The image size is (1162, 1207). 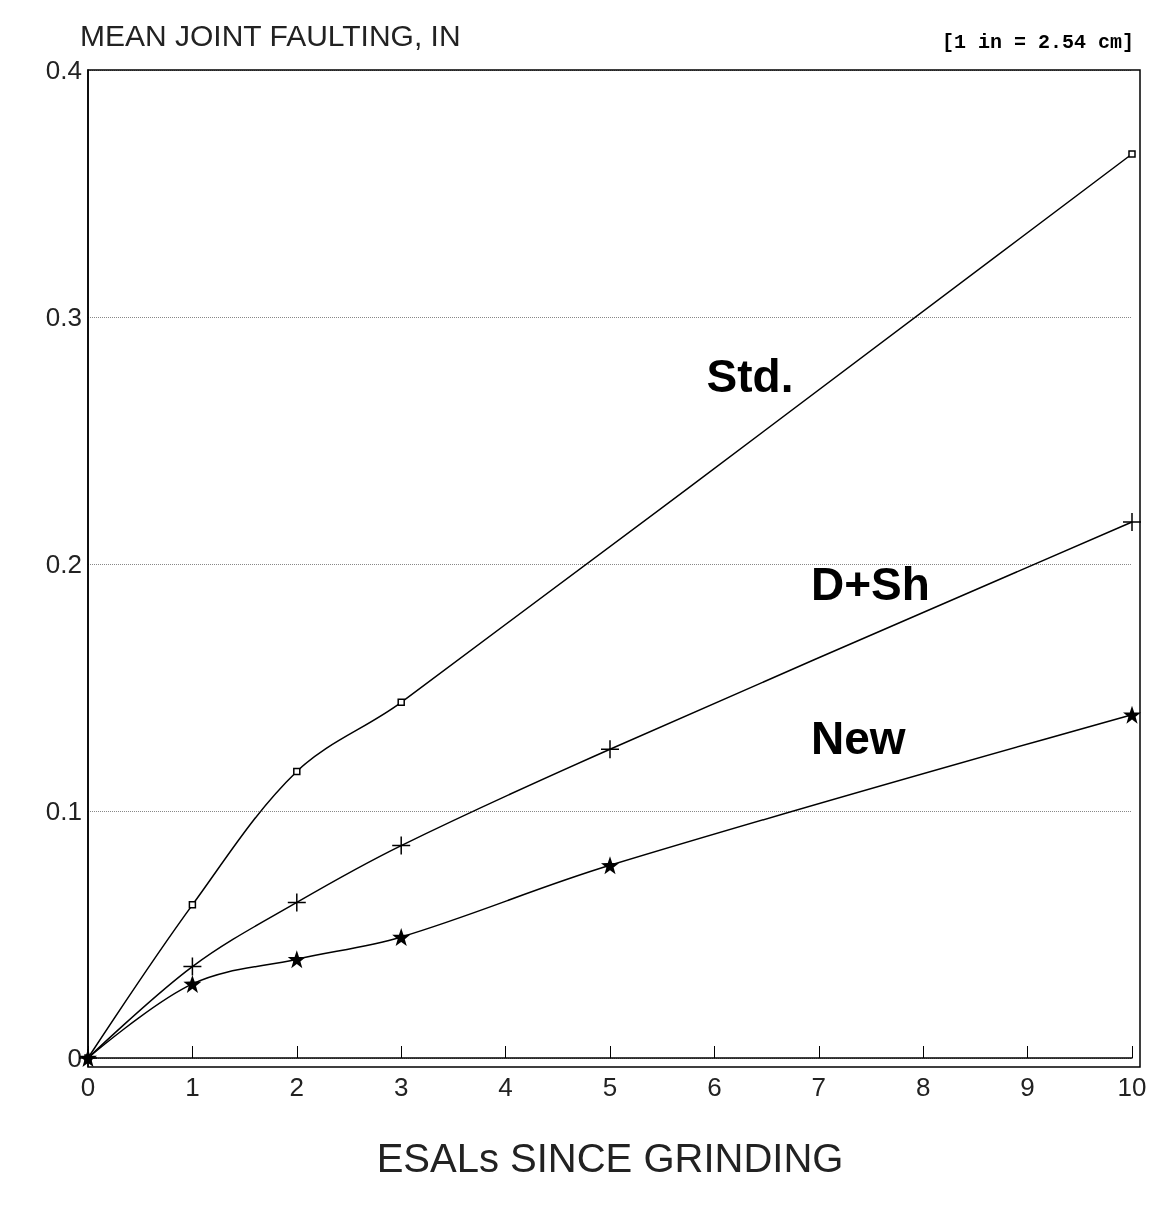 I want to click on x-tick-label: 2, so click(x=297, y=1087).